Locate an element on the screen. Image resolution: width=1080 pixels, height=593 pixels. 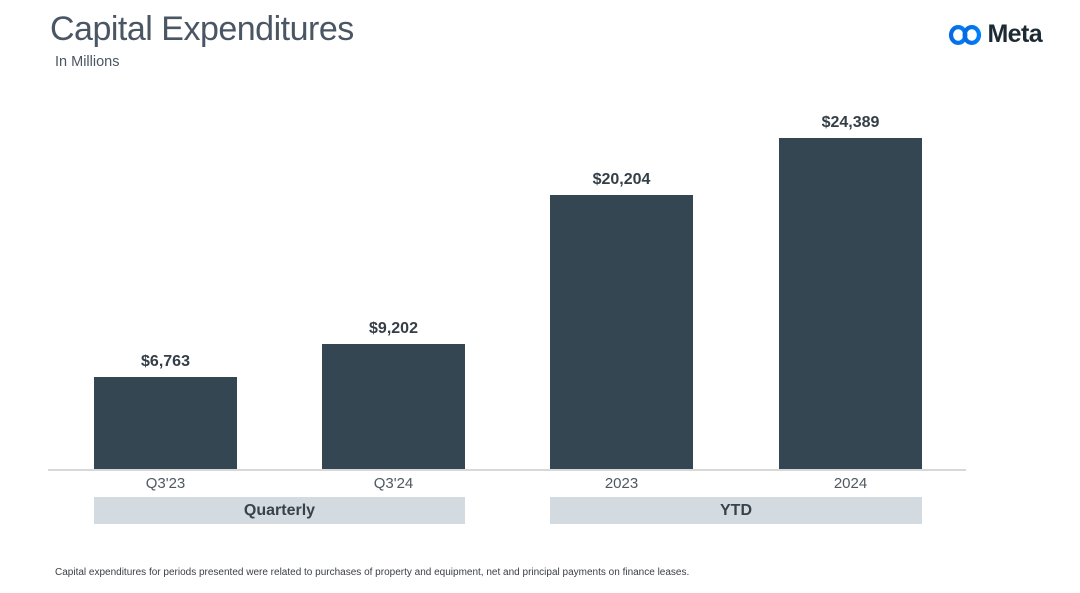
bar-q3-24: $9,202 is located at coordinates (393, 394).